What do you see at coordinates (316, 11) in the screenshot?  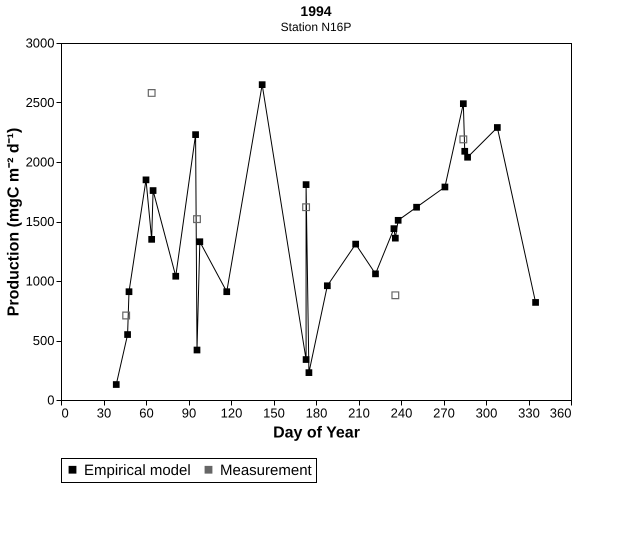 I see `chart-title: 1994` at bounding box center [316, 11].